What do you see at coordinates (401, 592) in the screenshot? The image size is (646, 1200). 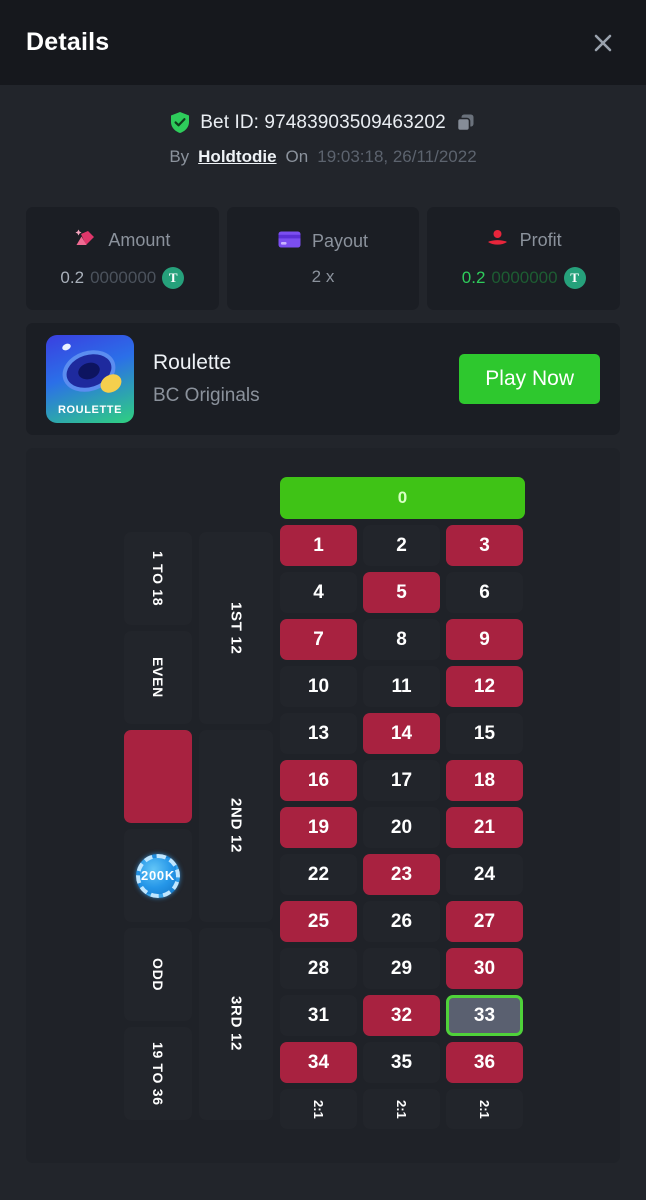 I see `number-cell-5: 5` at bounding box center [401, 592].